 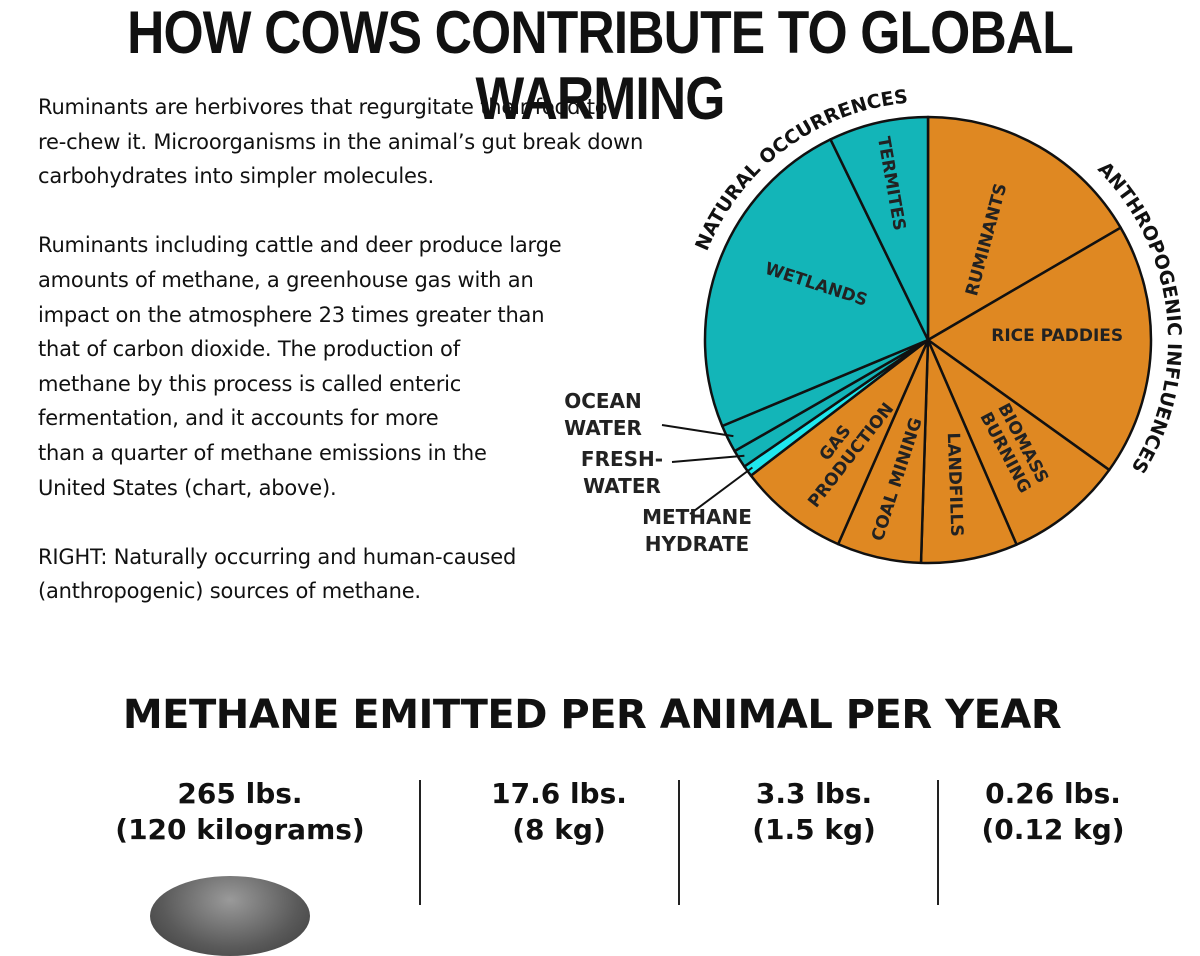 What do you see at coordinates (721, 490) in the screenshot?
I see `leader-line-methane-hydrate` at bounding box center [721, 490].